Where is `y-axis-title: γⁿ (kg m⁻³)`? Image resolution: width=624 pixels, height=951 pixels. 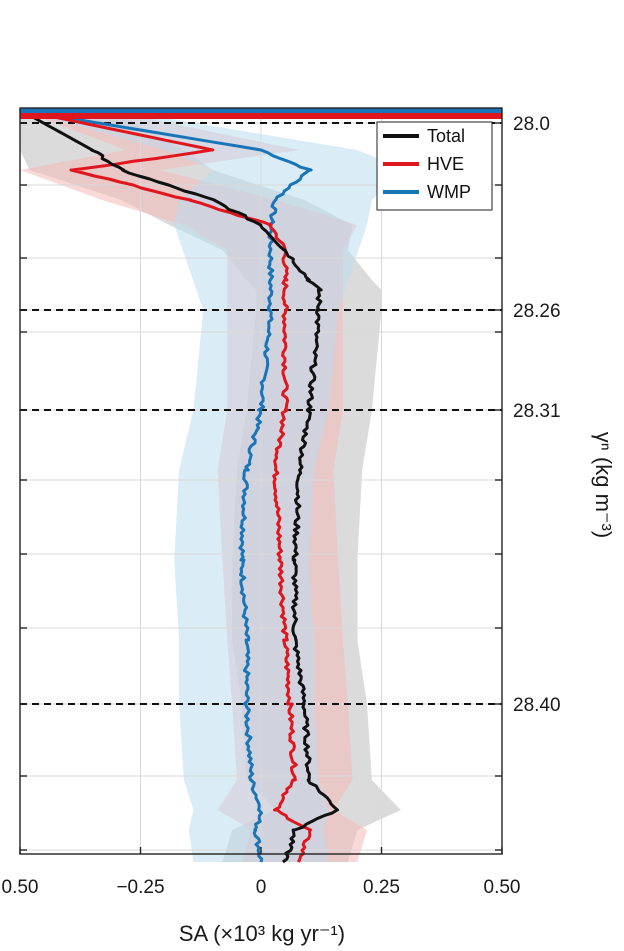
y-axis-title: γⁿ (kg m⁻³) is located at coordinates (603, 485).